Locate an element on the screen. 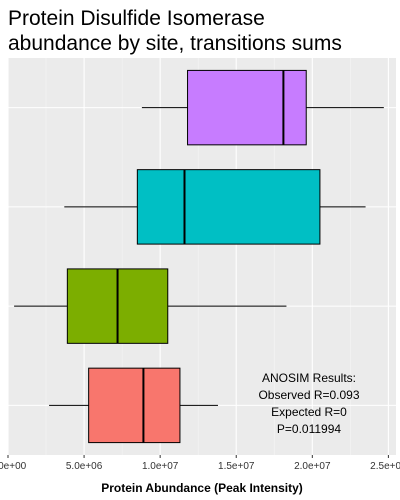 This screenshot has height=500, width=400. x-tick-label: 2.0e+07 is located at coordinates (312, 466).